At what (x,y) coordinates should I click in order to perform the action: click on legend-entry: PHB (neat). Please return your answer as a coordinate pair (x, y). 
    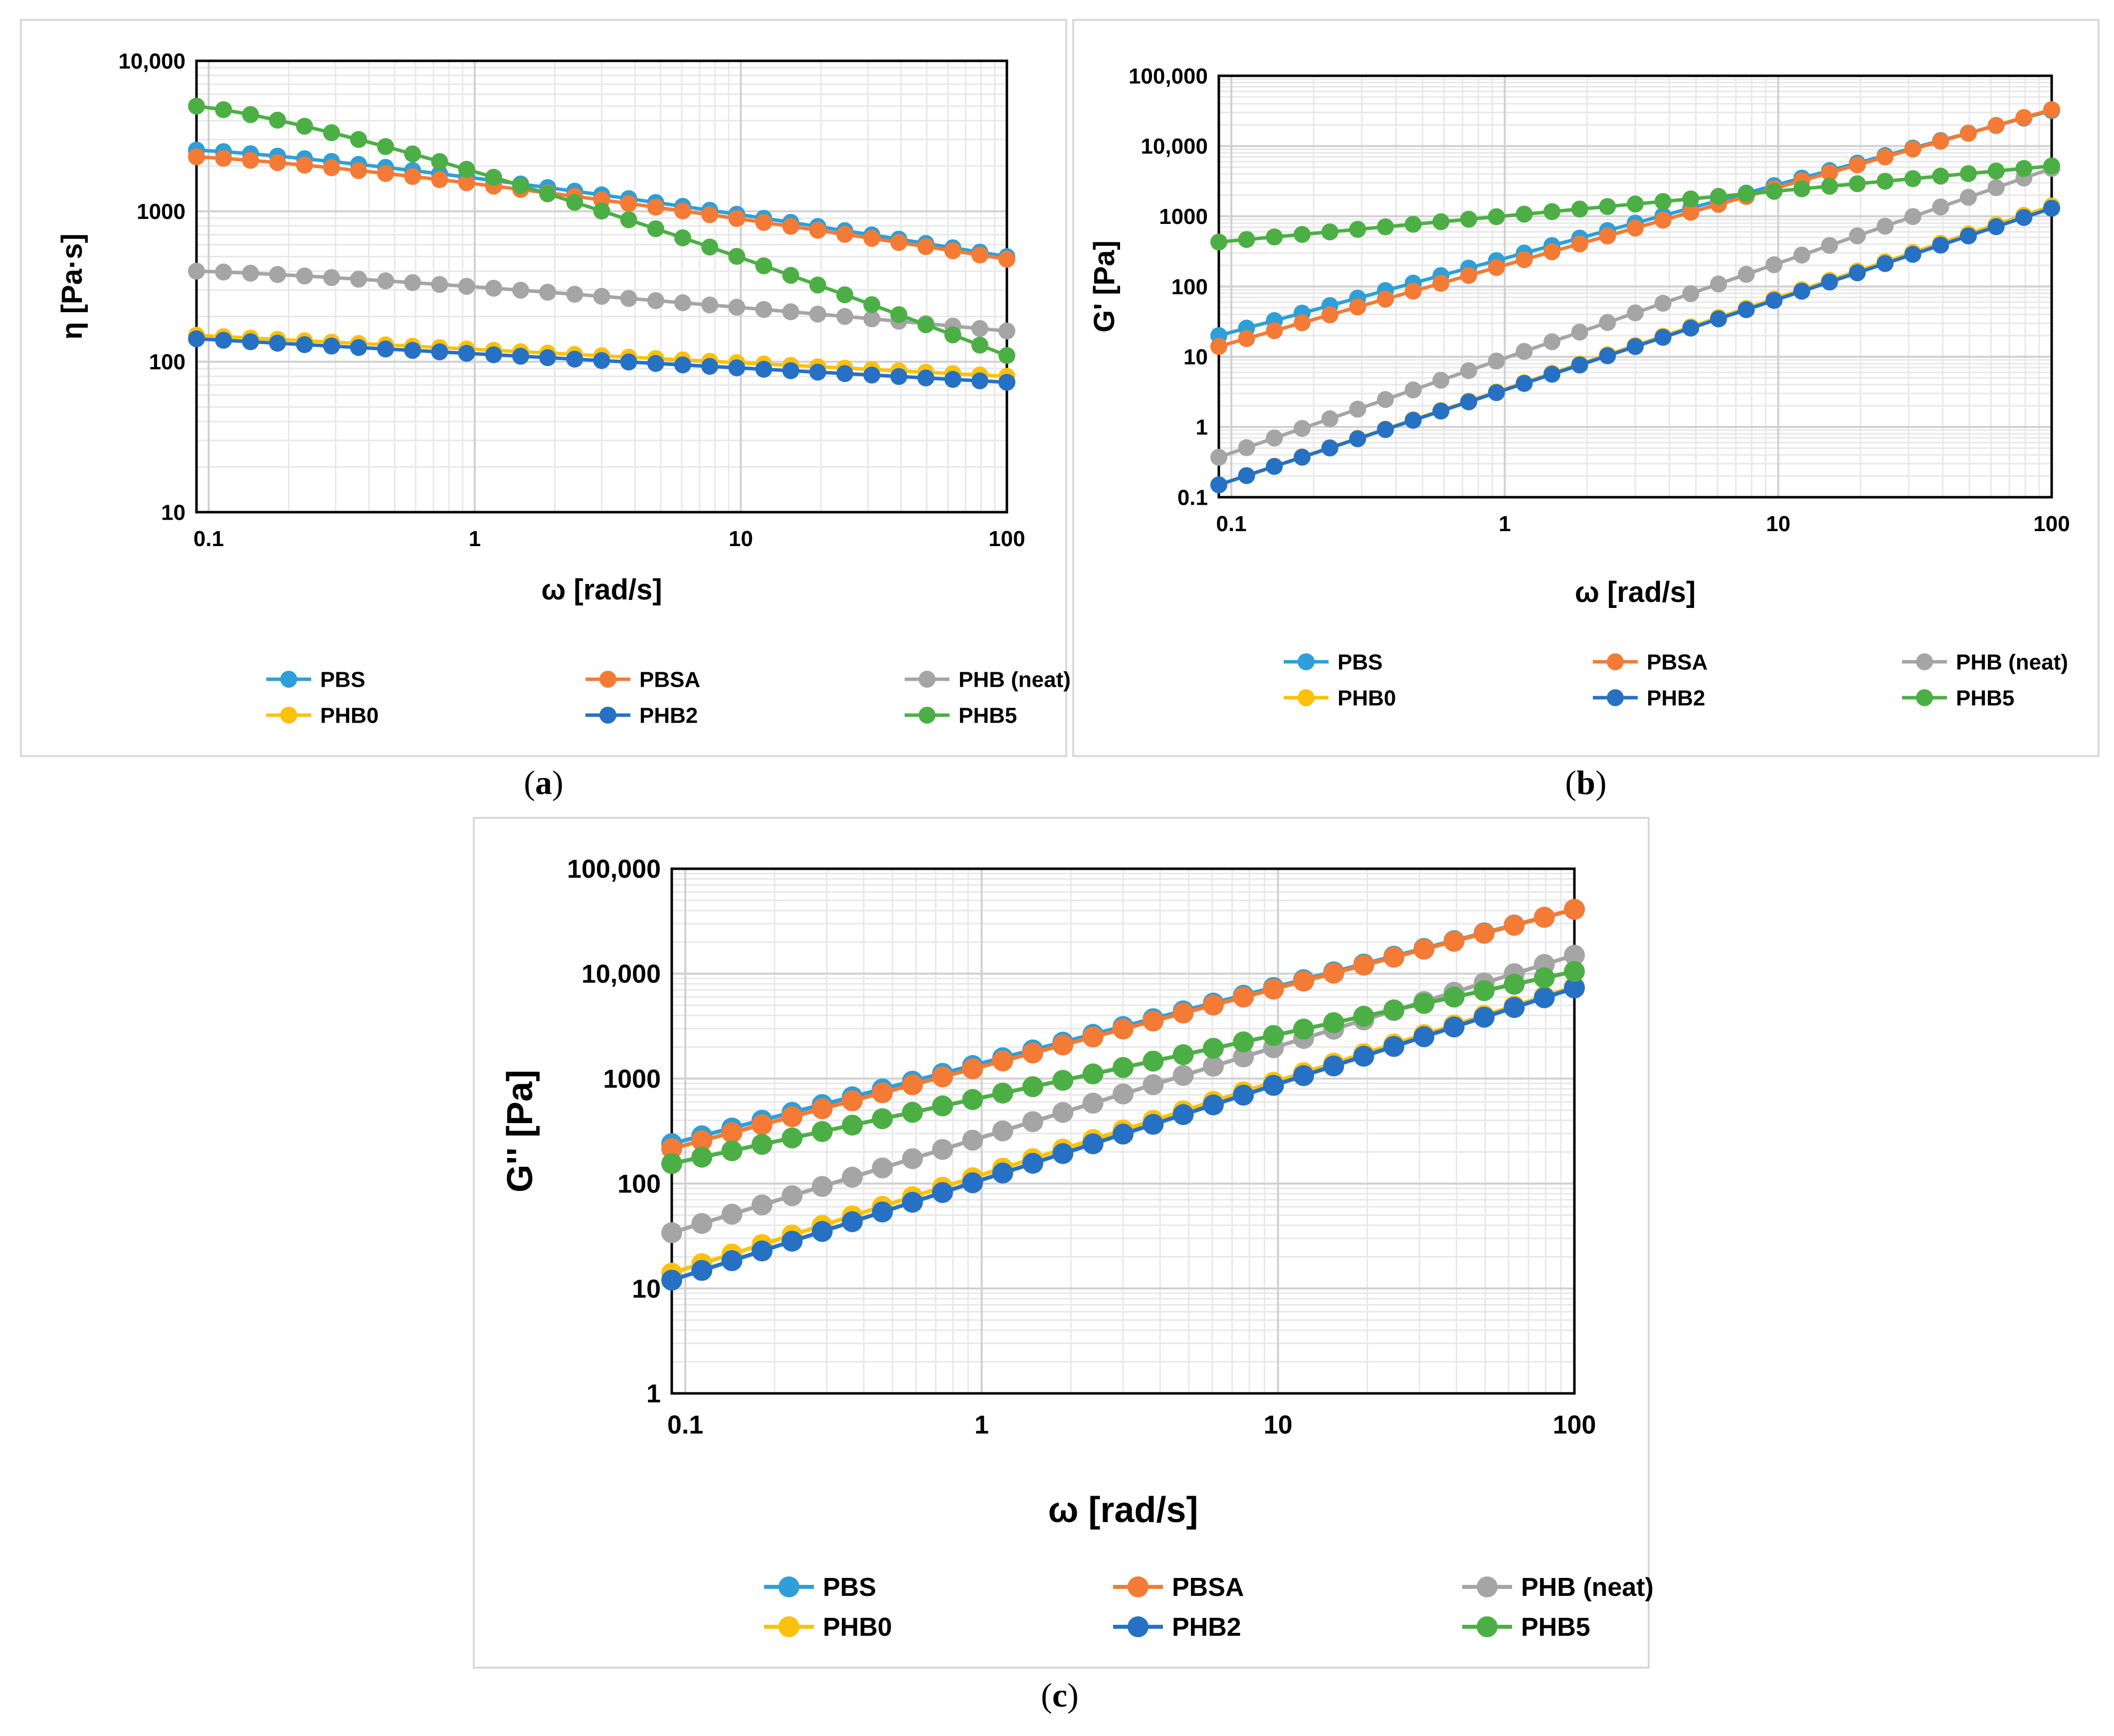
    Looking at the image, I should click on (1558, 1587).